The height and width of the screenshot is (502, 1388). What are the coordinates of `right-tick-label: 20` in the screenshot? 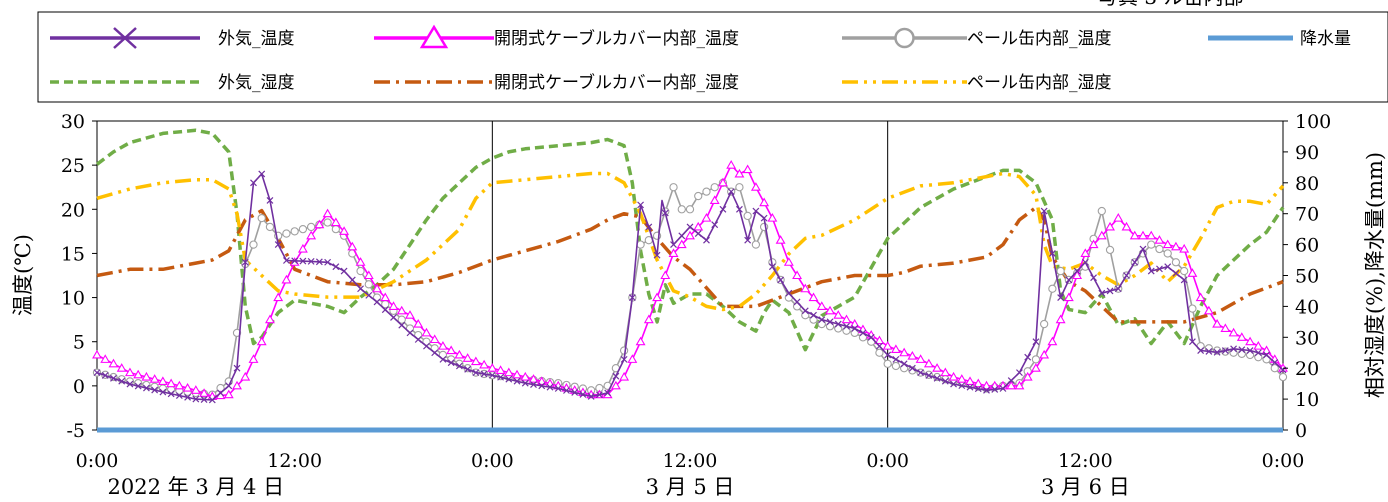 It's located at (1307, 369).